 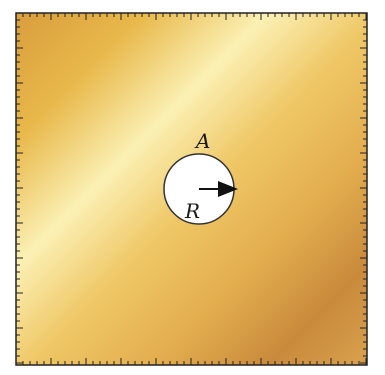 I want to click on hole-label: A, so click(x=202, y=141).